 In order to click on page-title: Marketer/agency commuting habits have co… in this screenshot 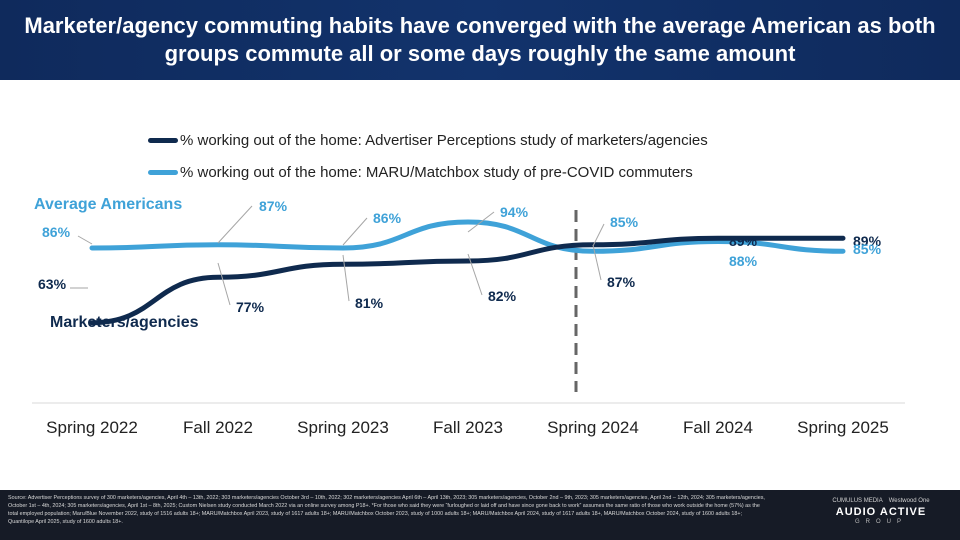, I will do `click(480, 39)`.